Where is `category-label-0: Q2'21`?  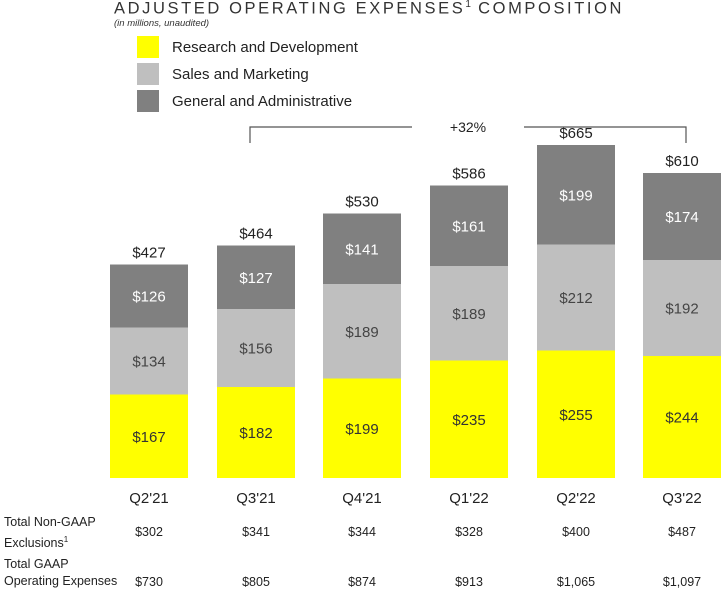 category-label-0: Q2'21 is located at coordinates (149, 498).